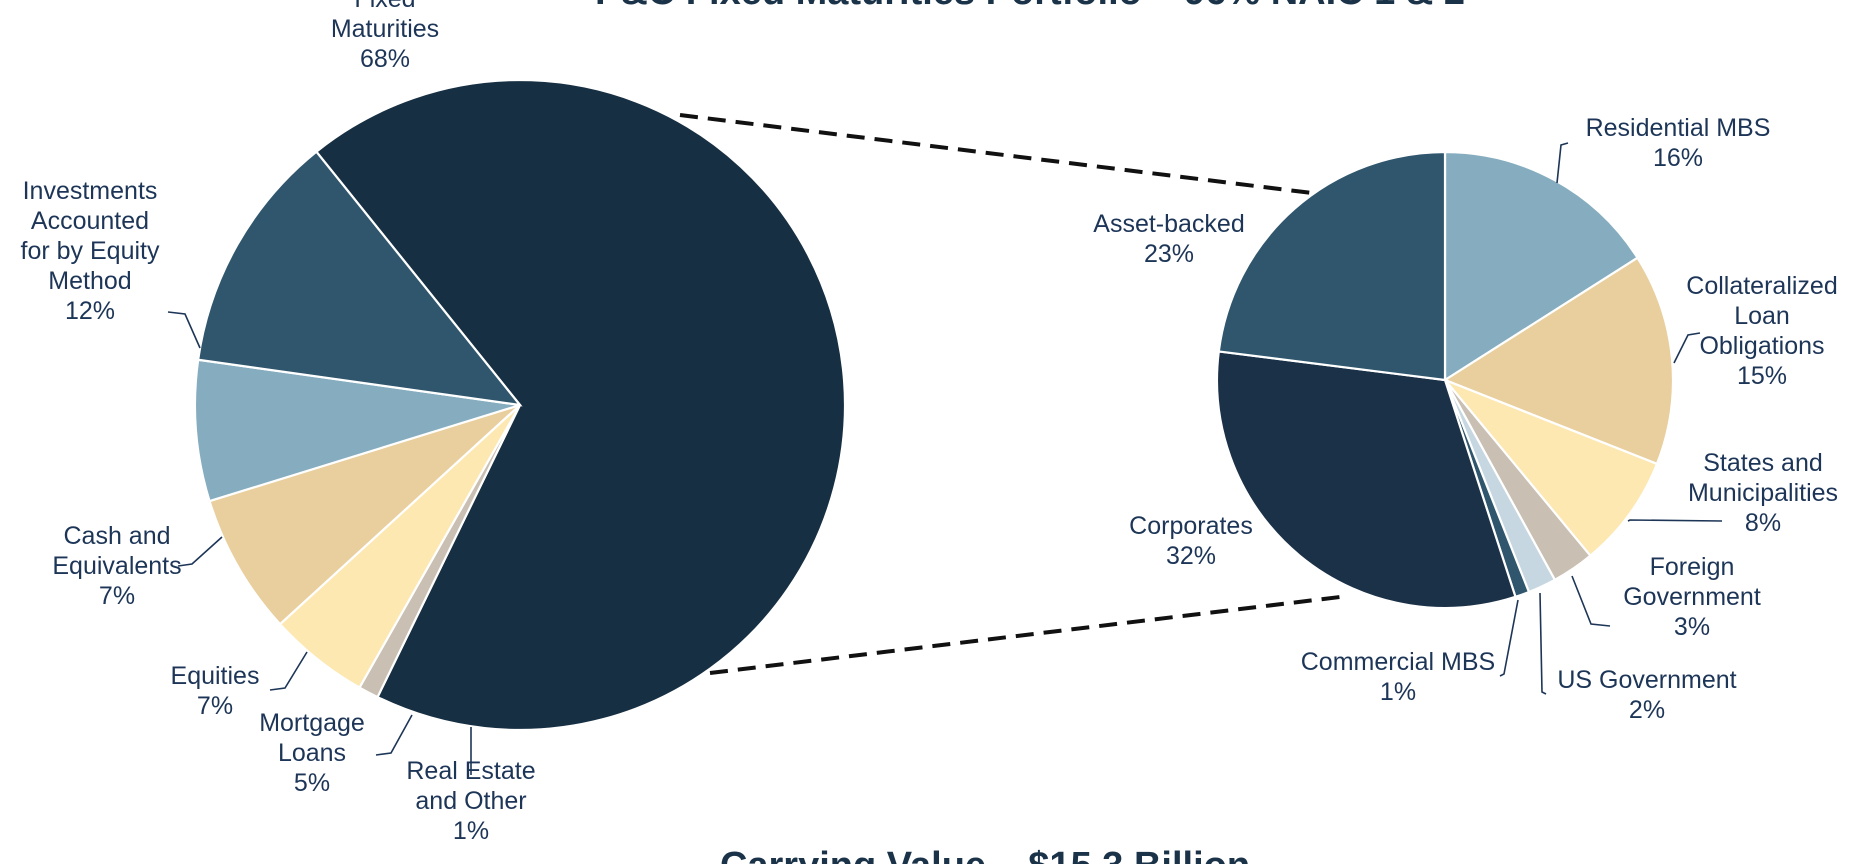 The height and width of the screenshot is (864, 1870). I want to click on right-slice-corporates, so click(1366, 480).